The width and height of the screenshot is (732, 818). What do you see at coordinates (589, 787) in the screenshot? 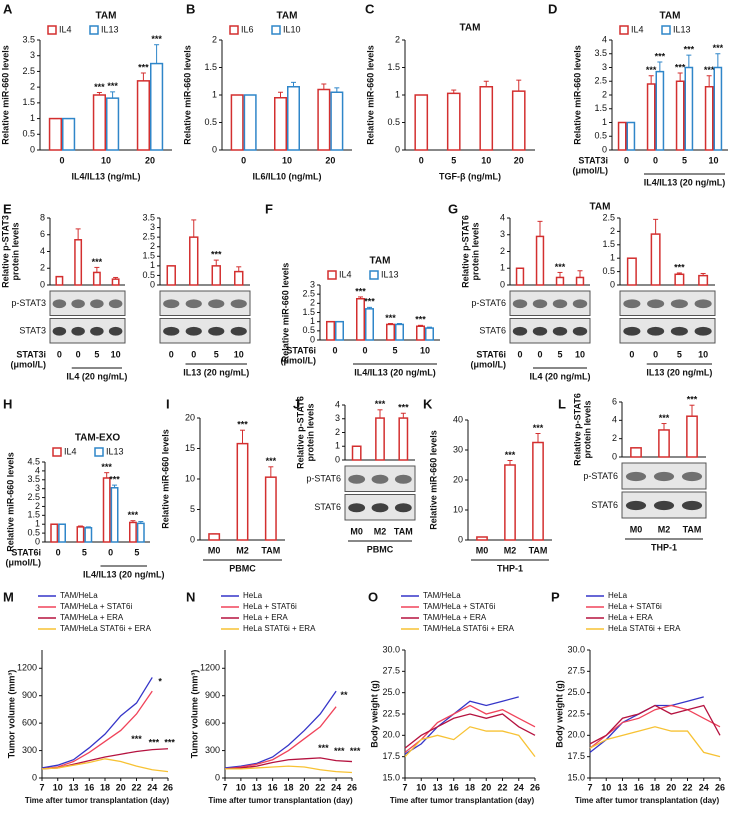
I see `x-tick-label: 7` at bounding box center [589, 787].